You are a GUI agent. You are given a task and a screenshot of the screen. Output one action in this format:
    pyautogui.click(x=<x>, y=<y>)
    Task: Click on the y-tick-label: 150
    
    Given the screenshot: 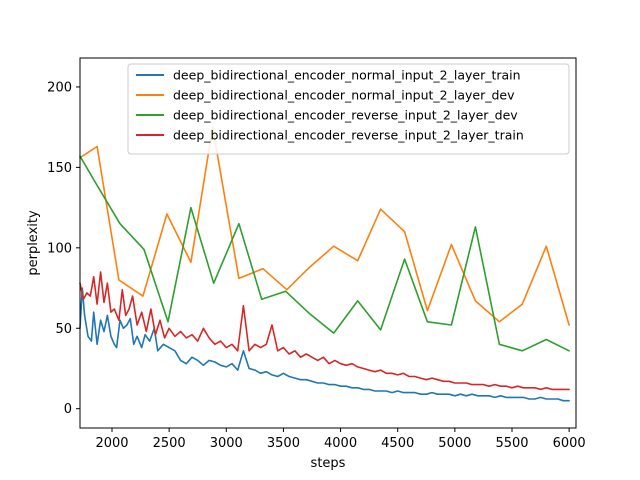 What is the action you would take?
    pyautogui.click(x=59, y=168)
    